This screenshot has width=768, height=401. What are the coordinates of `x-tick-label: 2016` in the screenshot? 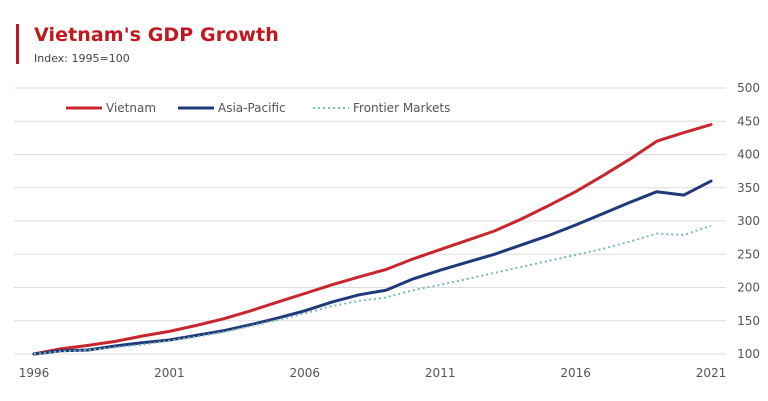 It's located at (575, 373).